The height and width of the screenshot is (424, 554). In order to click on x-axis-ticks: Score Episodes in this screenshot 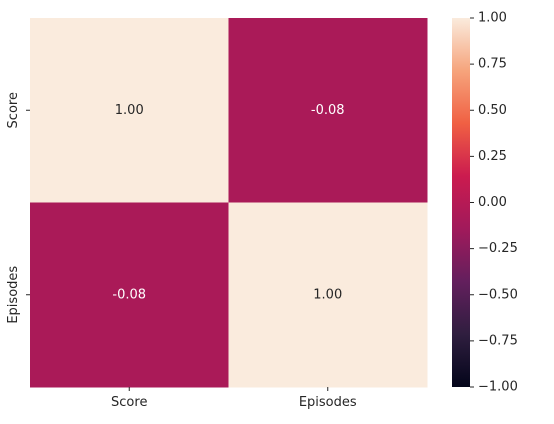, I will do `click(234, 398)`.